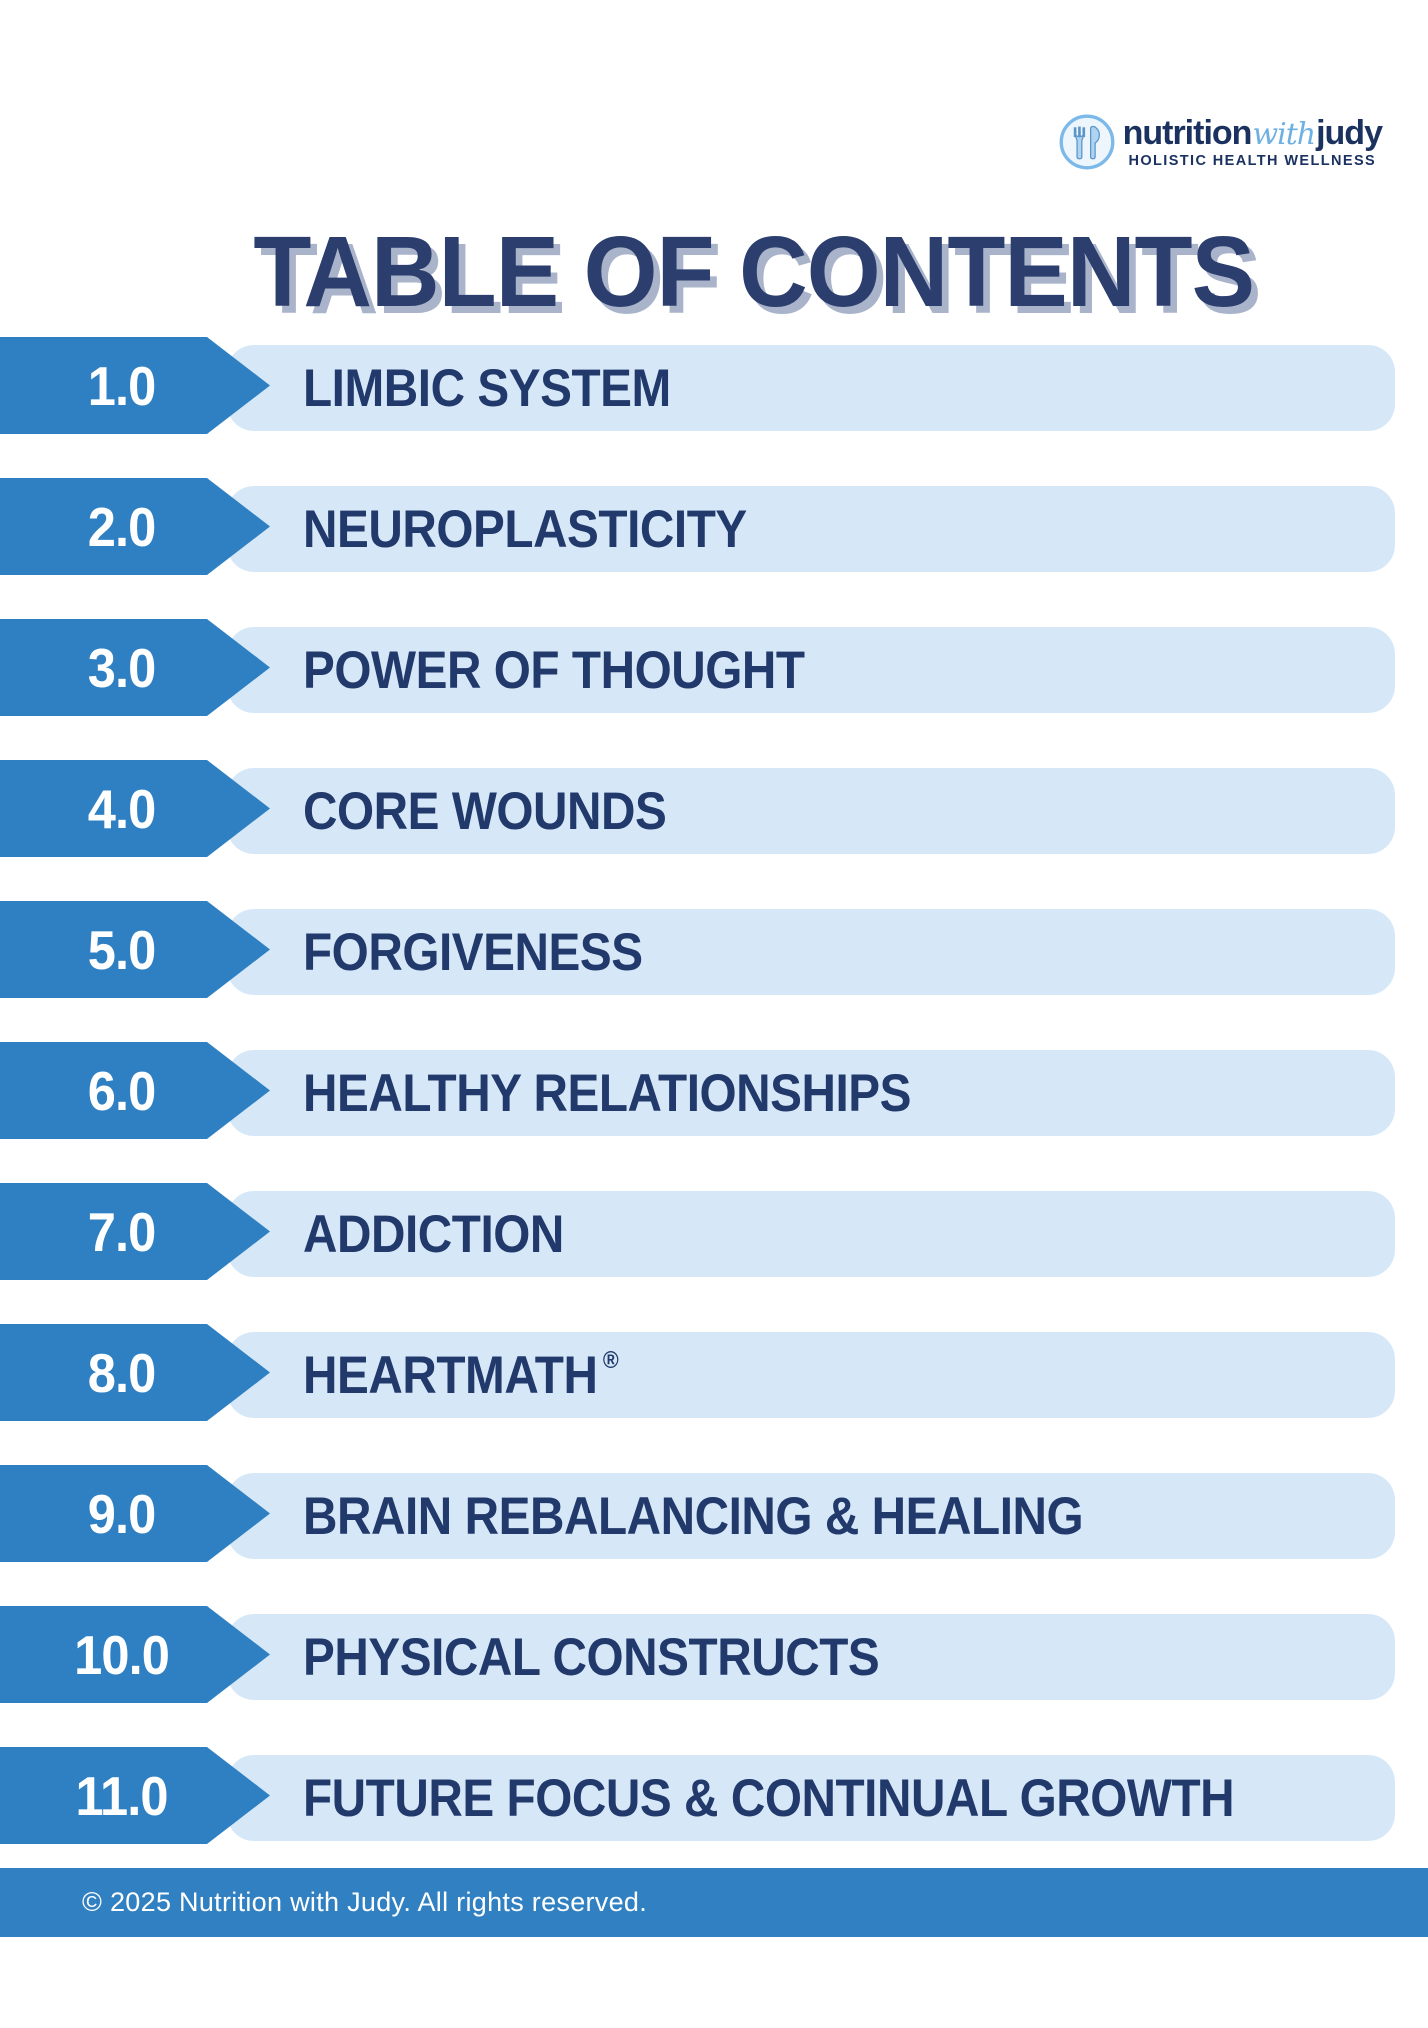  Describe the element at coordinates (1252, 160) in the screenshot. I see `brand-tagline: HOLISTIC HEALTH WELLNESS` at that location.